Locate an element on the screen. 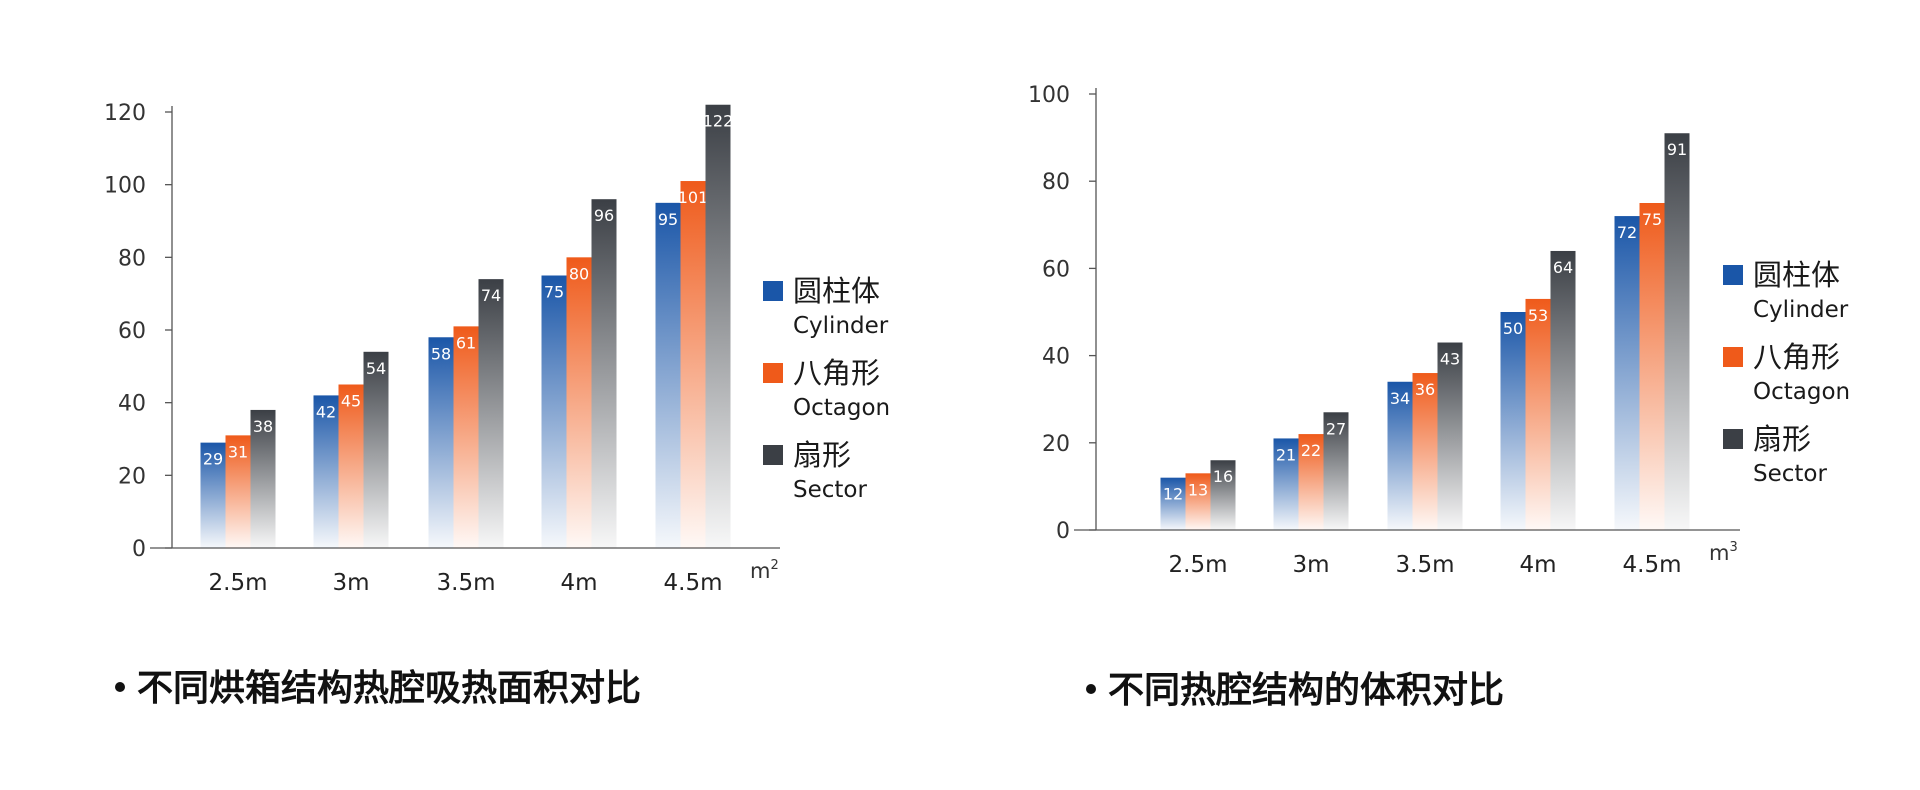  legend-label-en: Octagon is located at coordinates (1801, 392).